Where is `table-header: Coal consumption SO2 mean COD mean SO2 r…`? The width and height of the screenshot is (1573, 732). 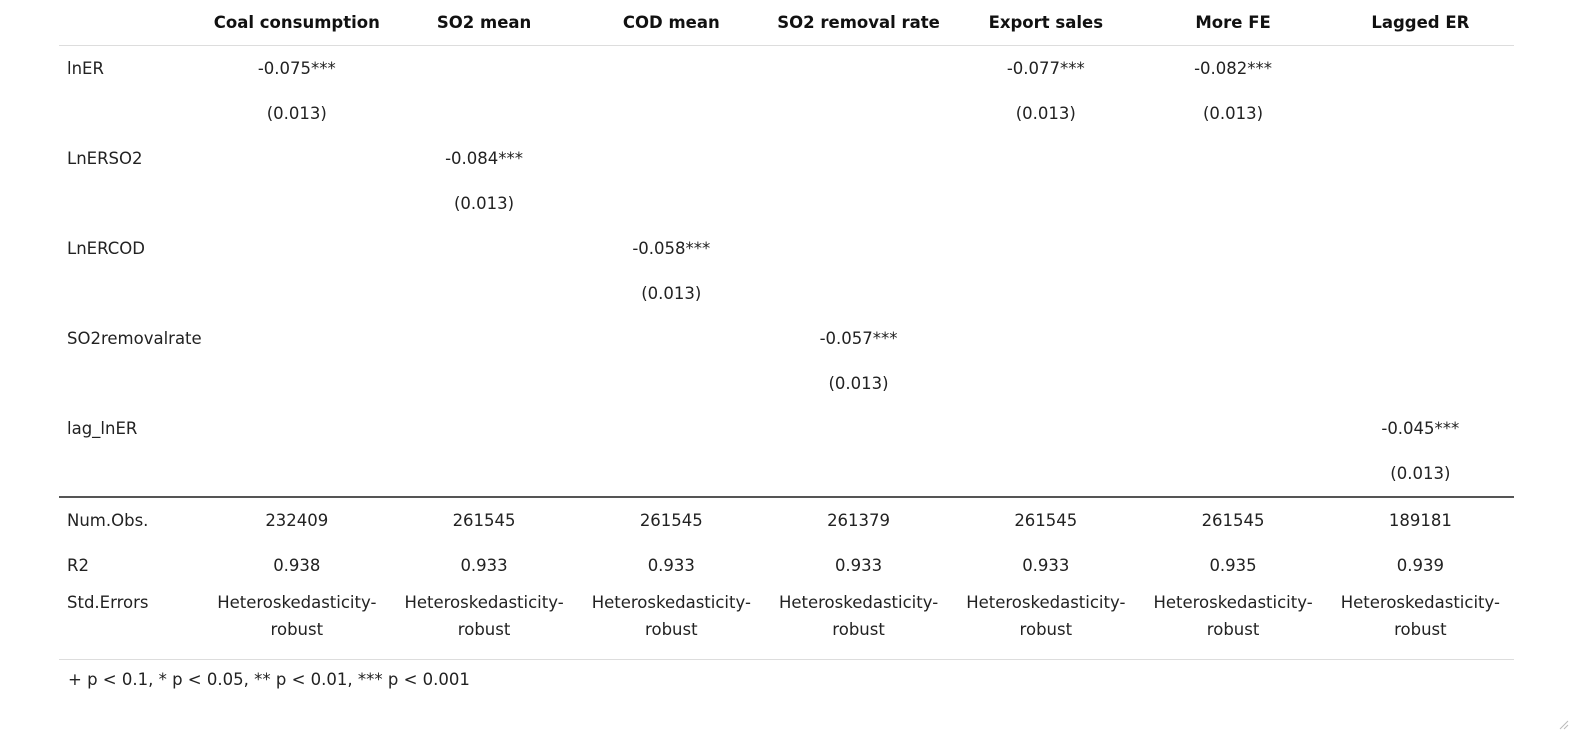
table-header: Coal consumption SO2 mean COD mean SO2 r… is located at coordinates (786, 23).